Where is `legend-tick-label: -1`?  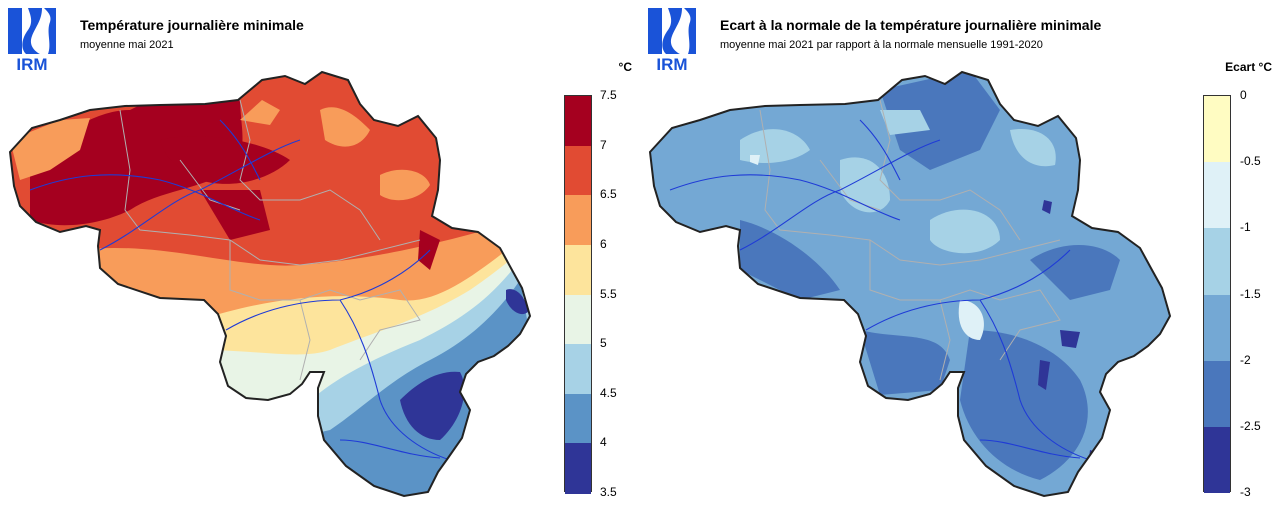 legend-tick-label: -1 is located at coordinates (1245, 227).